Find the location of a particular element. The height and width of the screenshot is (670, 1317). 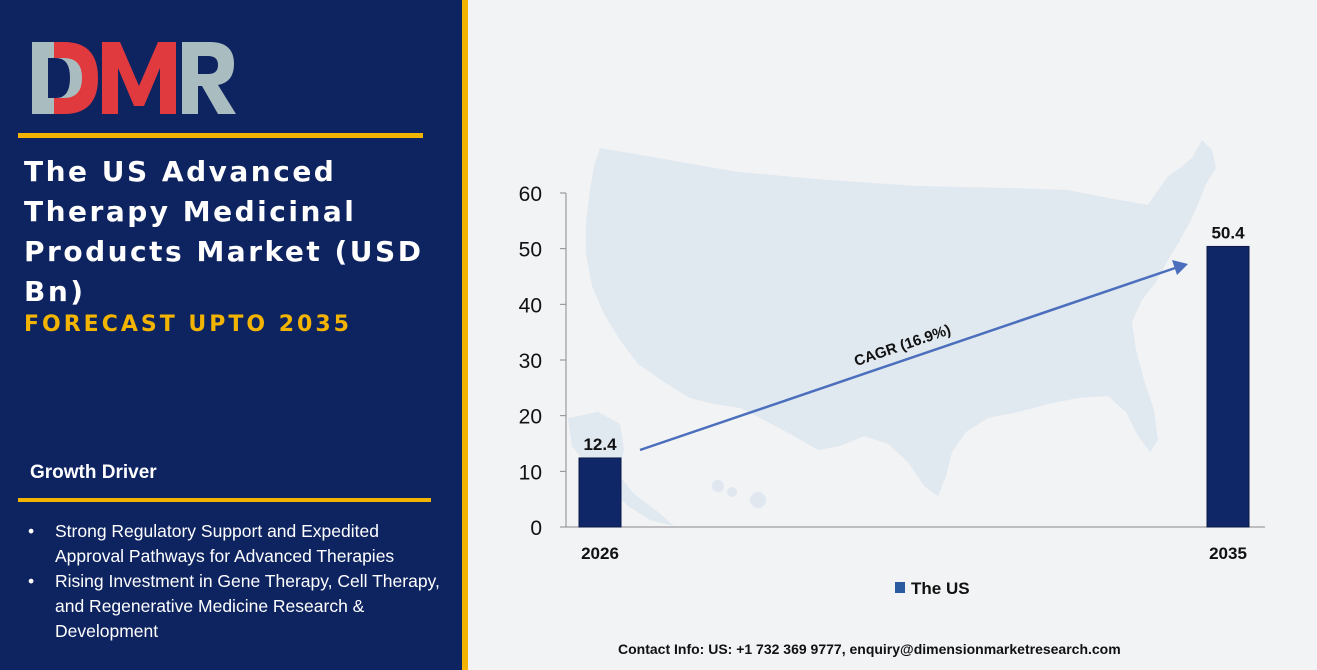

hawaii-background is located at coordinates (739, 494).